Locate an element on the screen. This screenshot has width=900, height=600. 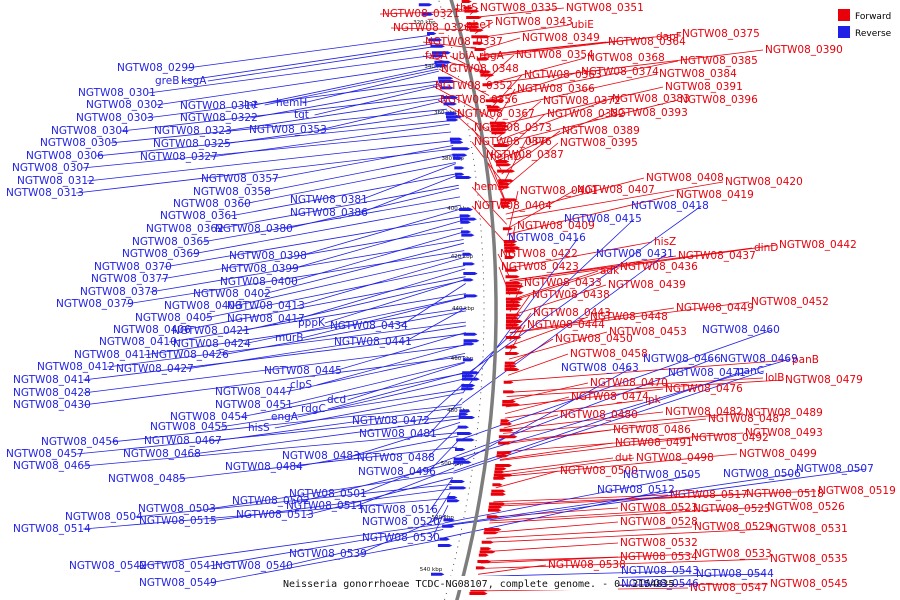
forward-gene-label: NGTW08_0409 is located at coordinates (556, 226).